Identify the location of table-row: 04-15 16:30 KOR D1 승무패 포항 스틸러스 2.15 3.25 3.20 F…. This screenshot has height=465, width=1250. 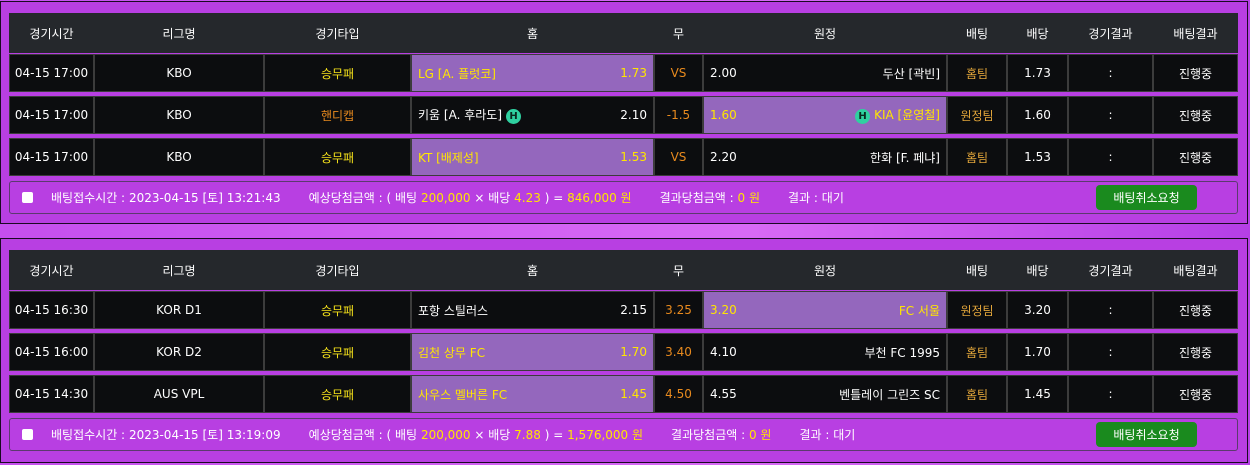
(623, 310).